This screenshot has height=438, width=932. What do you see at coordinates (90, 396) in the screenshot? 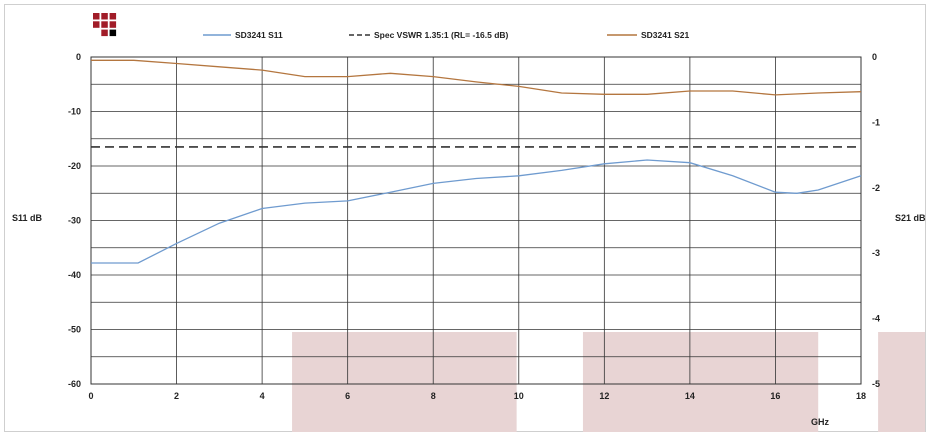
I see `x-tick-label: 0` at bounding box center [90, 396].